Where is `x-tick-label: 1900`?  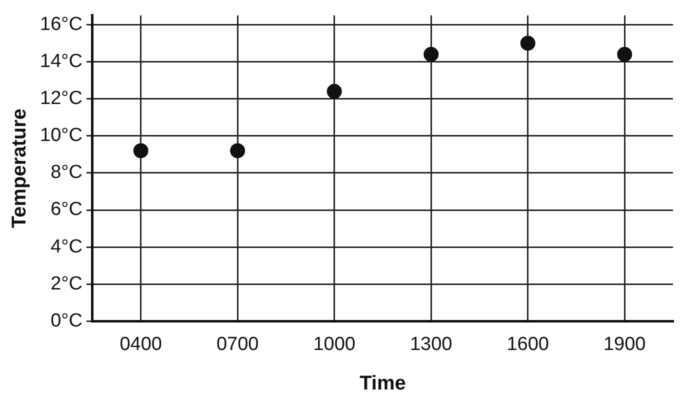 x-tick-label: 1900 is located at coordinates (624, 344).